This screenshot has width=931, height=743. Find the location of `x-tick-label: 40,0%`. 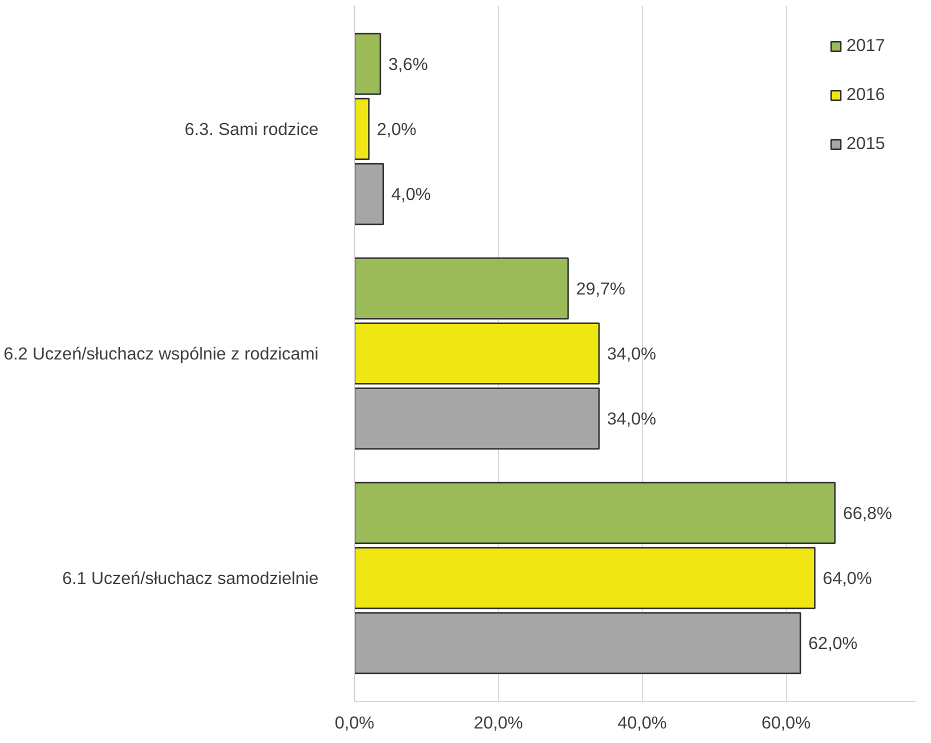

x-tick-label: 40,0% is located at coordinates (642, 722).